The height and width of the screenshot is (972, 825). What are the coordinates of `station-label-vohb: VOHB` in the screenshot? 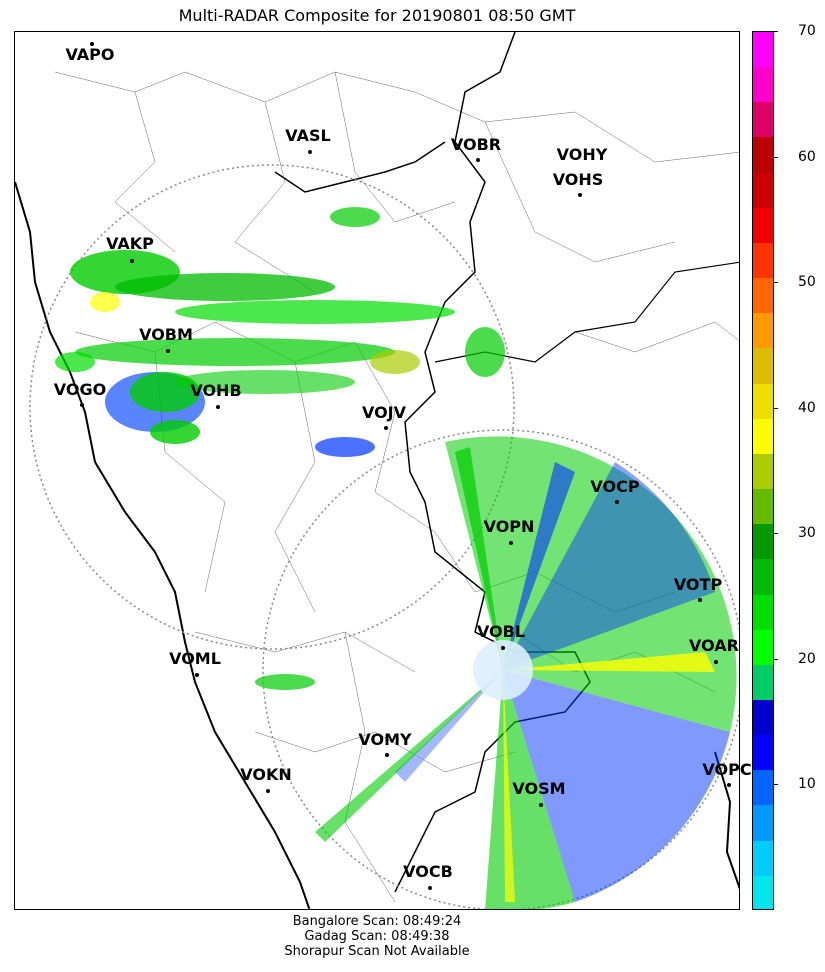 It's located at (216, 390).